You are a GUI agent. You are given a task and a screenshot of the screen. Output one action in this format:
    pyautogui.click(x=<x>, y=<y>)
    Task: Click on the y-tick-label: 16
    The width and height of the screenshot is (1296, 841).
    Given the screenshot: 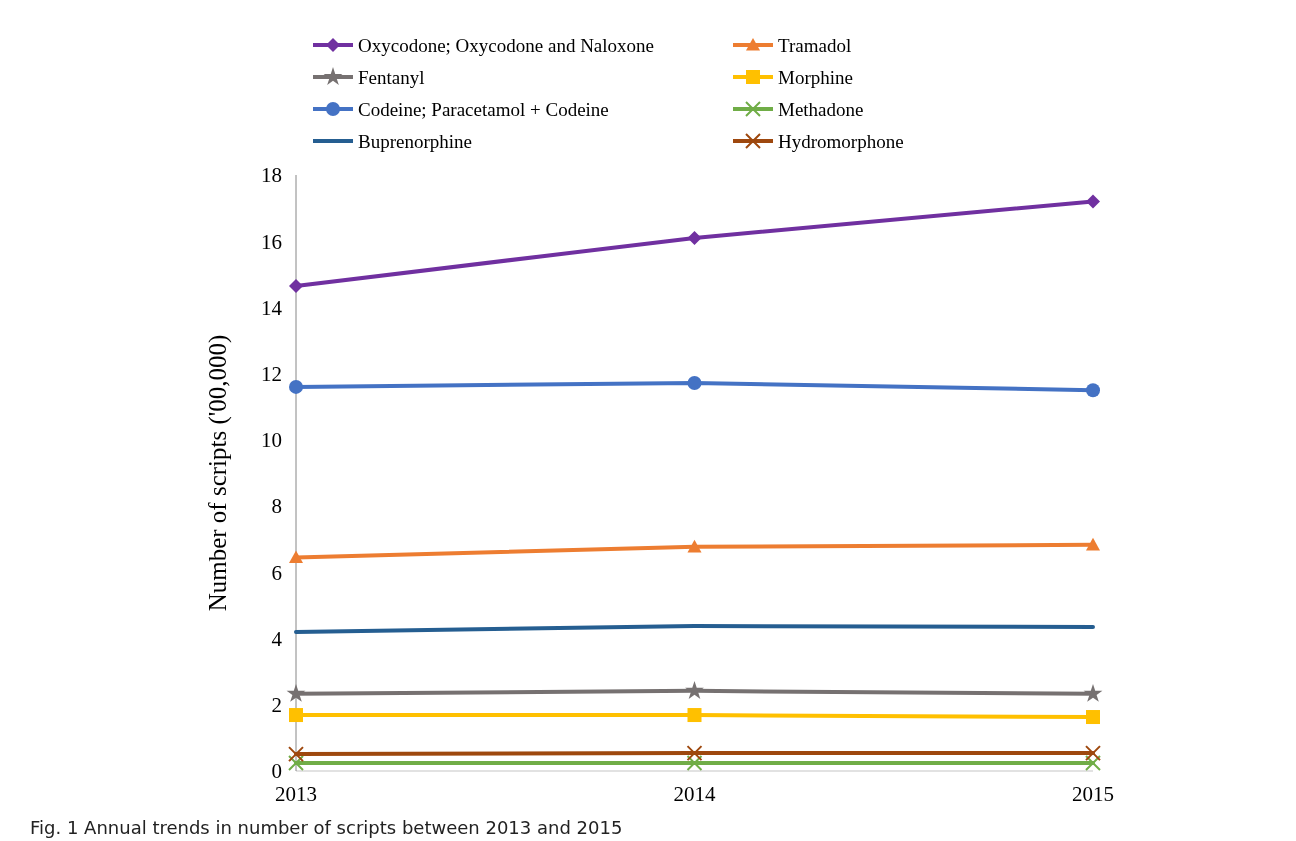 What is the action you would take?
    pyautogui.click(x=271, y=241)
    